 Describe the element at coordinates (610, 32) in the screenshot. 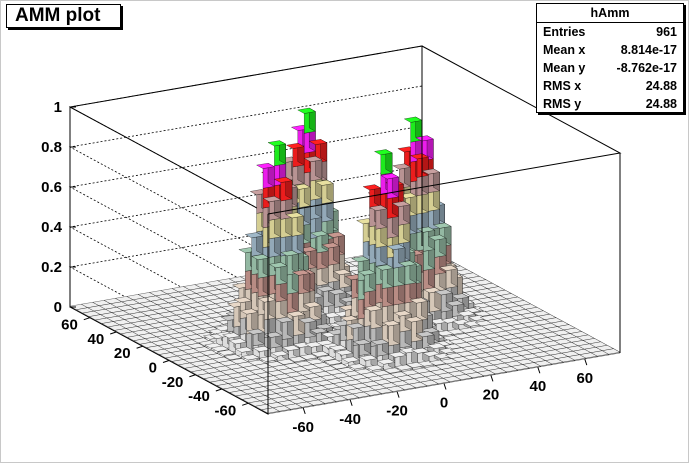

I see `stats-row-entries: Entries 961` at that location.